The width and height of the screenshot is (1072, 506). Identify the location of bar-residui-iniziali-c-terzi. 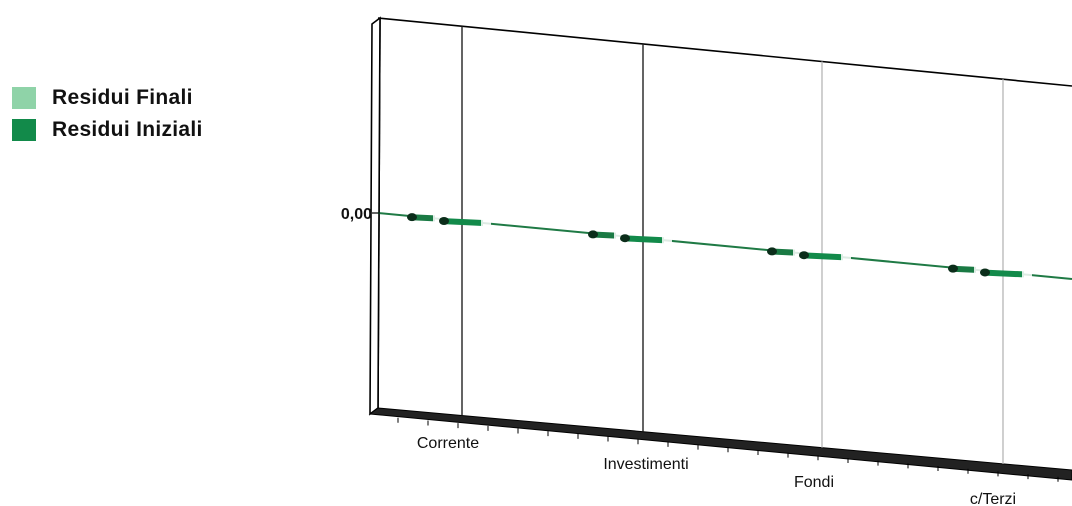
(1006, 274).